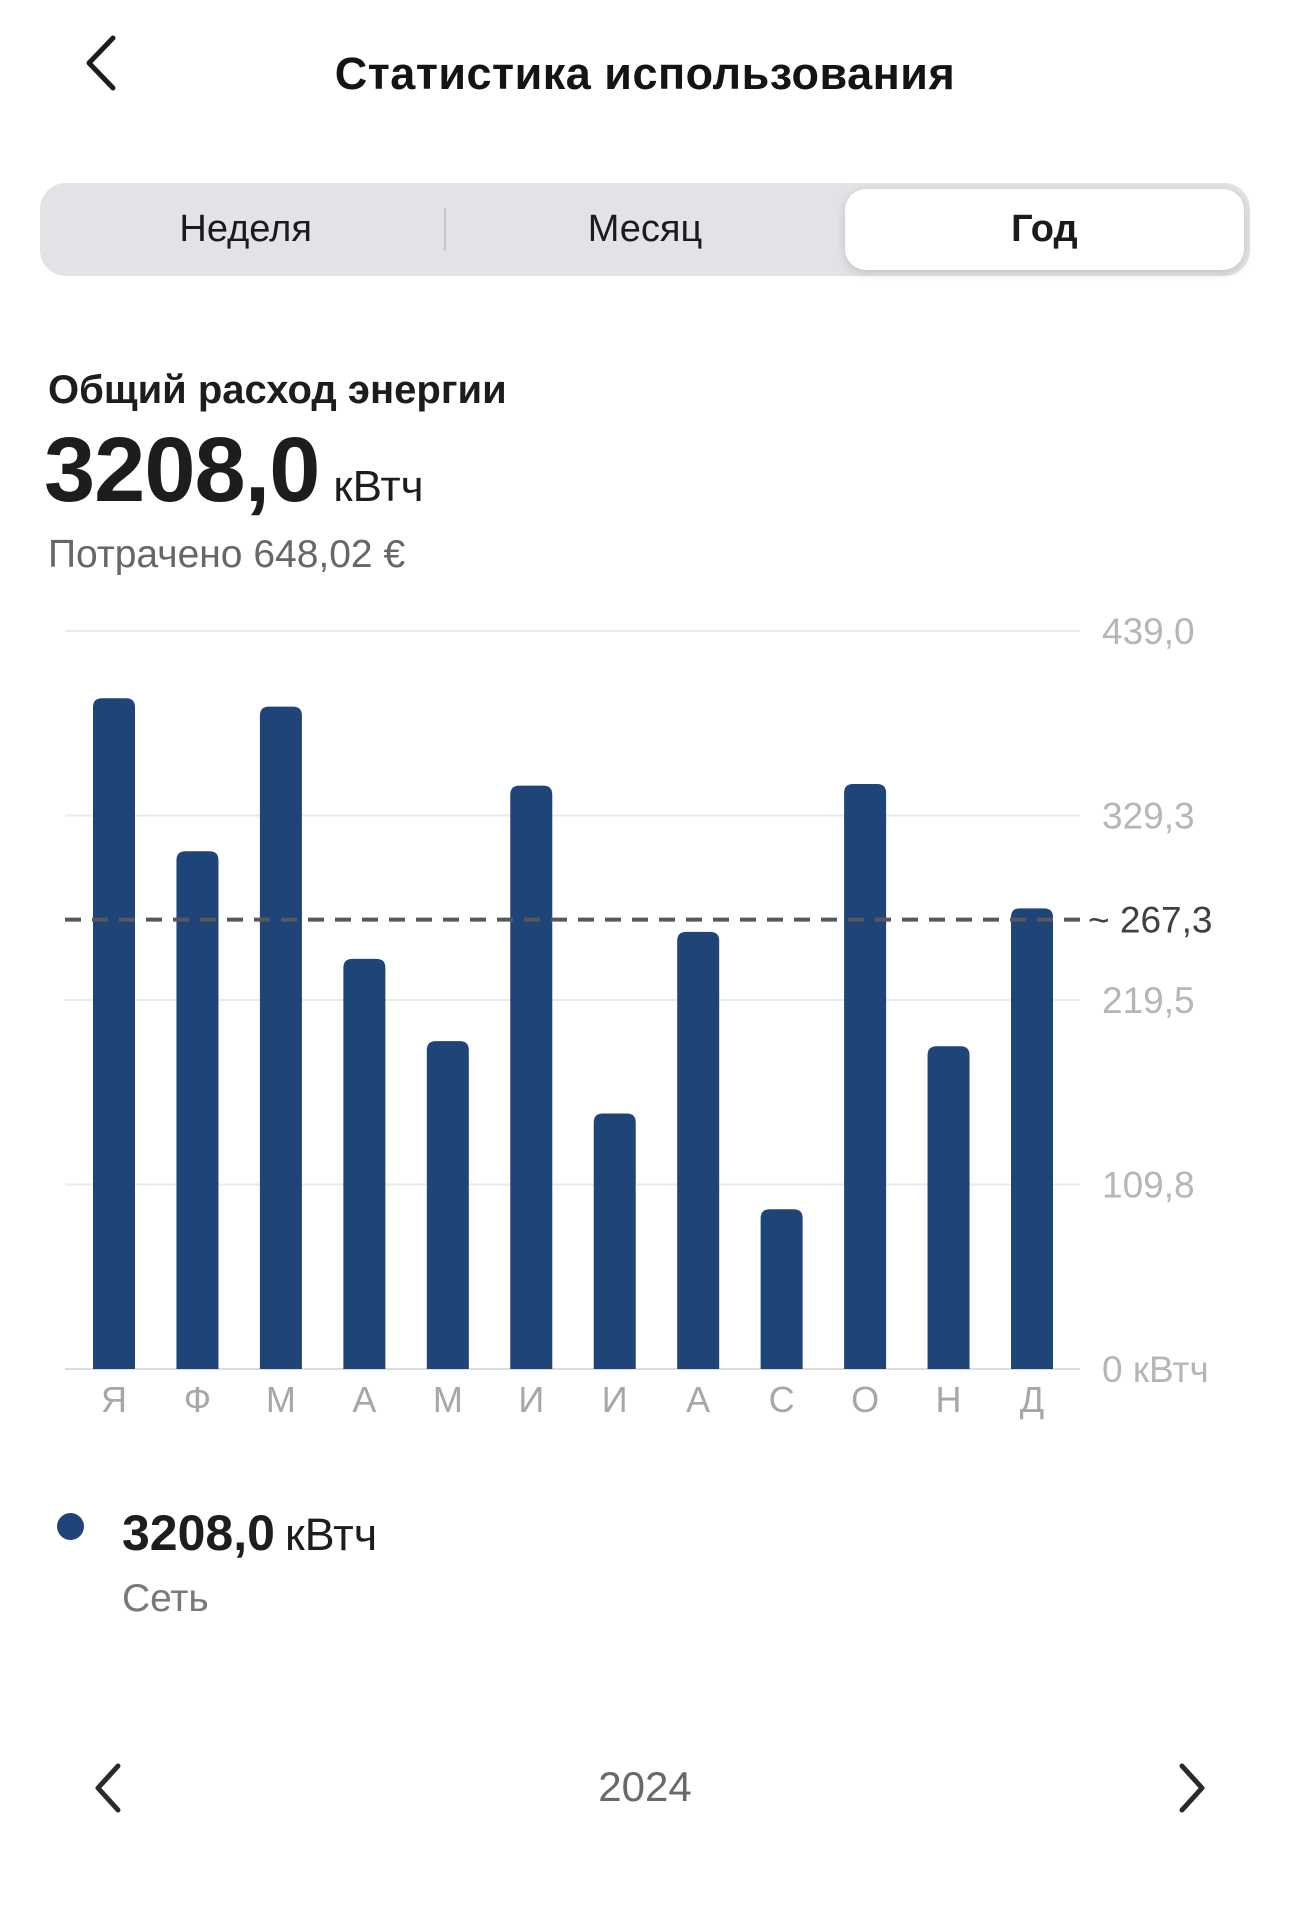 The height and width of the screenshot is (1915, 1290). Describe the element at coordinates (277, 390) in the screenshot. I see `summary-label: Общий расход энергии` at that location.